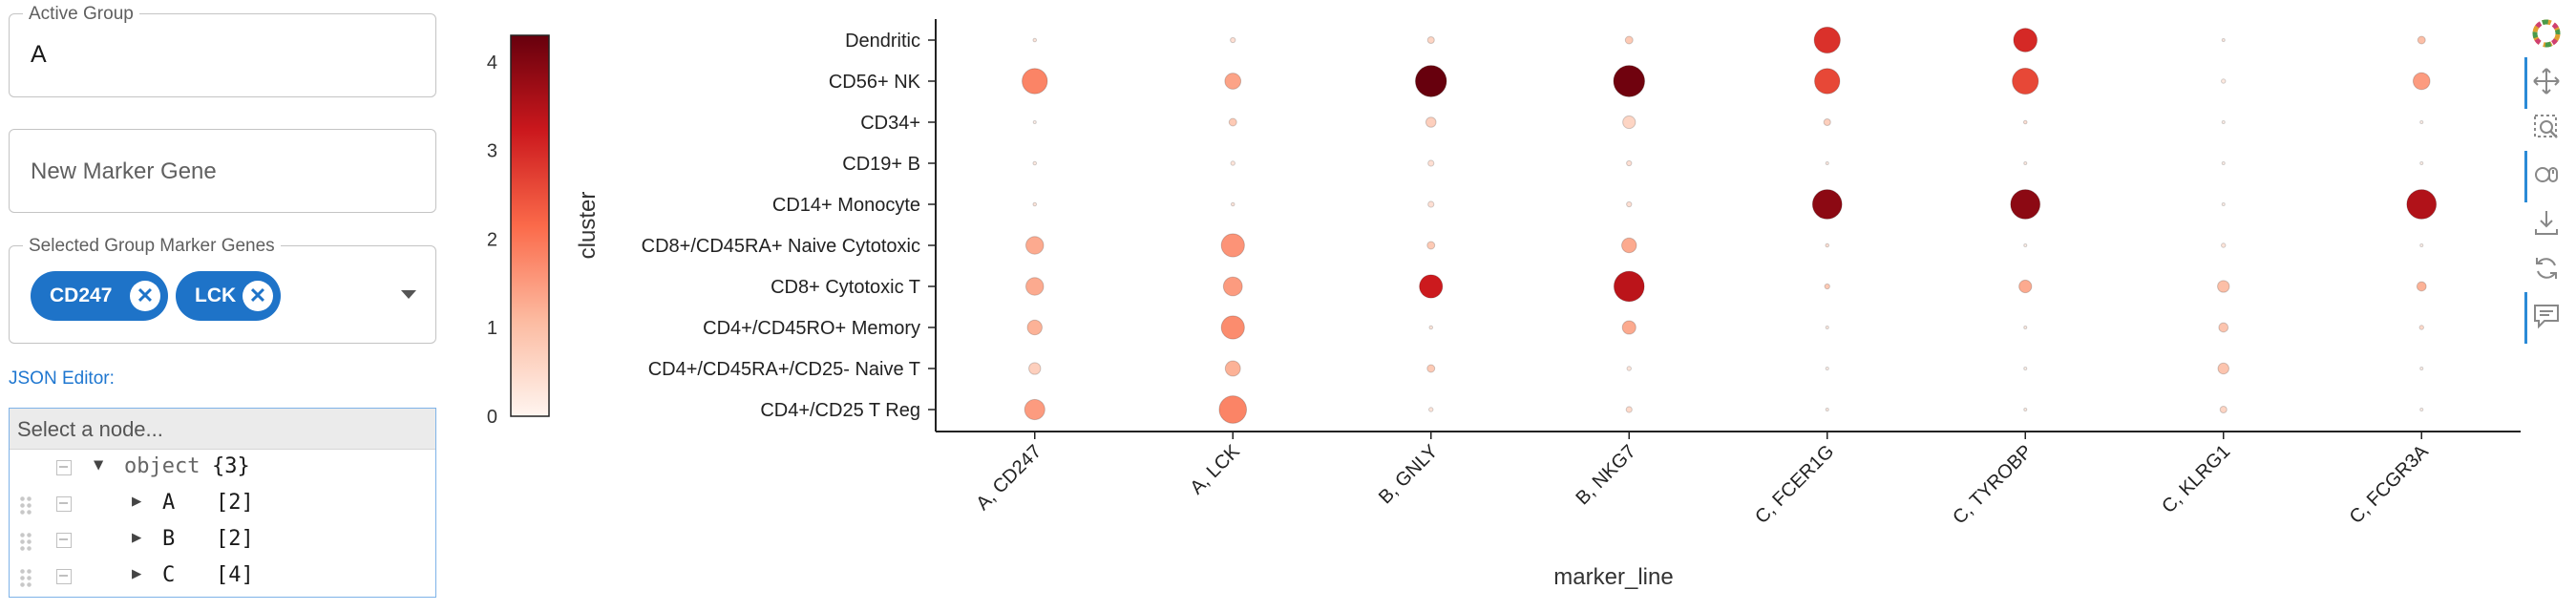 This screenshot has height=611, width=2576. What do you see at coordinates (408, 294) in the screenshot?
I see `dropdown-caret-icon` at bounding box center [408, 294].